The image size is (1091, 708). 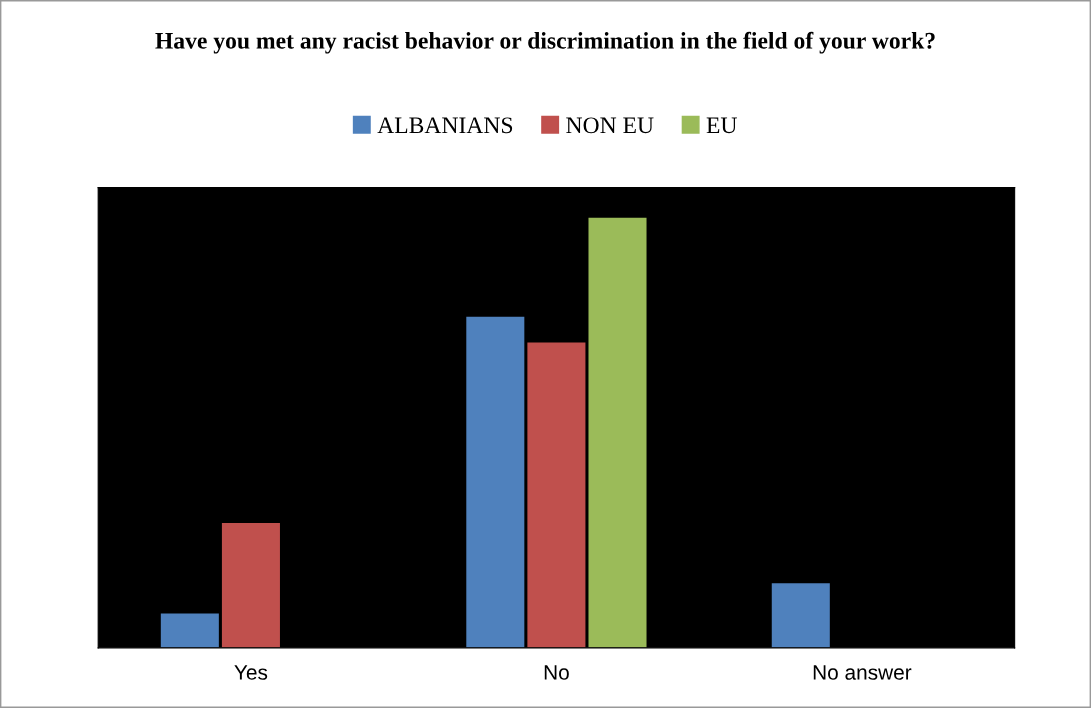 What do you see at coordinates (545, 42) in the screenshot?
I see `chart-title: Have you met any racist behavior or discrimination in the field of your work?` at bounding box center [545, 42].